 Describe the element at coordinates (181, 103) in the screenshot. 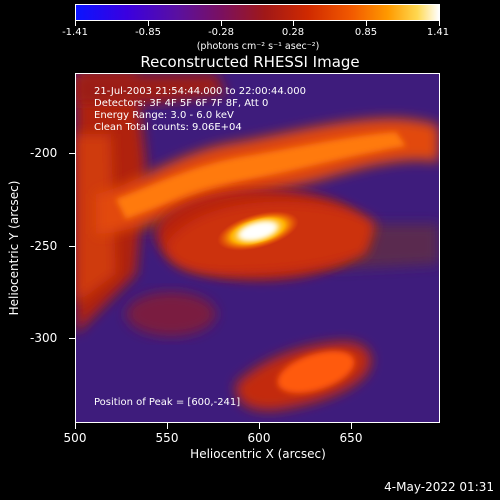

I see `info-detectors: Detectors: 3F 4F 5F 6F 7F 8F, Att 0` at that location.